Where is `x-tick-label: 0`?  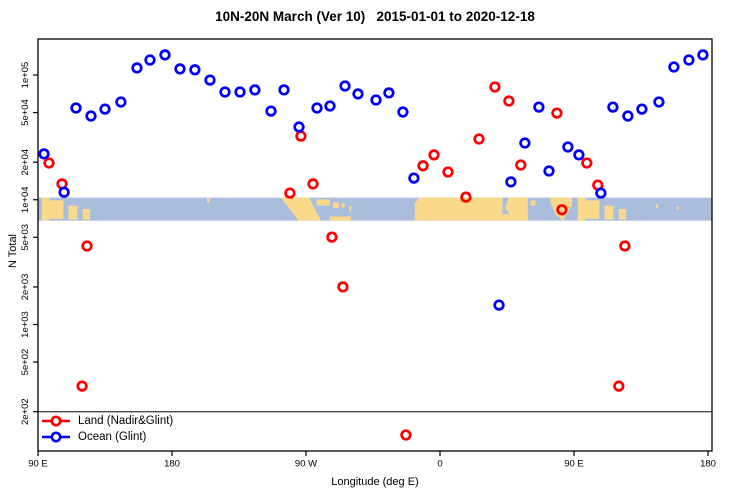
x-tick-label: 0 is located at coordinates (439, 464).